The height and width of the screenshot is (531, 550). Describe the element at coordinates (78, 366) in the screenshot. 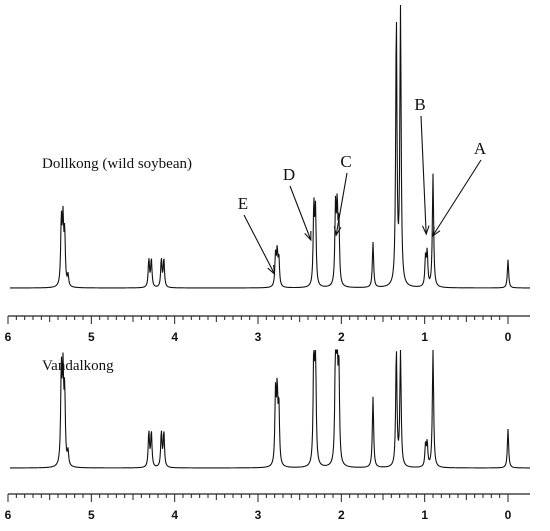

I see `panel-label-vandalkong: Vandalkong` at that location.